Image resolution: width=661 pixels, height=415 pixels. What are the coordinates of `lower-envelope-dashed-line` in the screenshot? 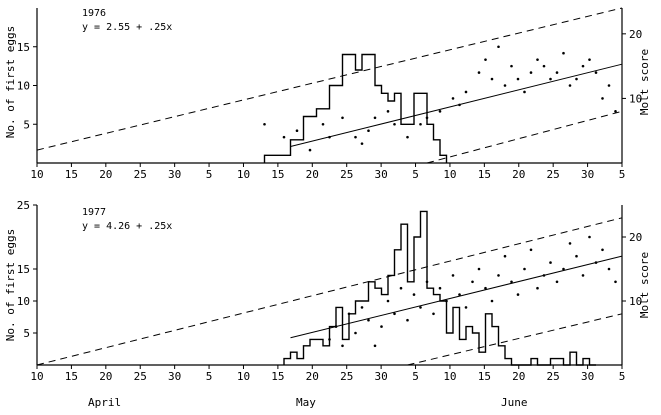 It's located at (515, 339).